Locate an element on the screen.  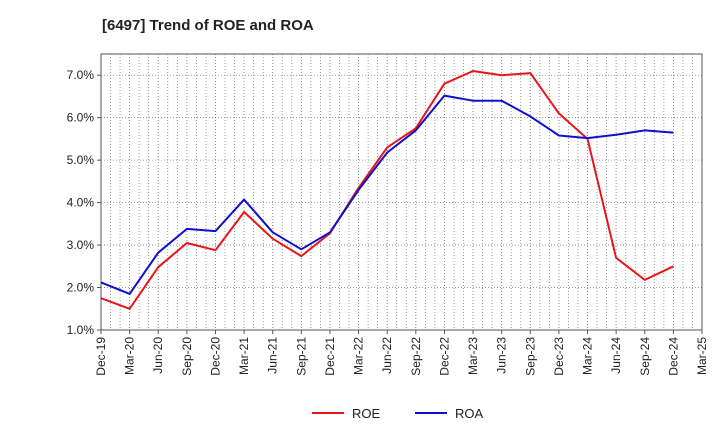
x-tick-label: Dec-23 is located at coordinates (559, 356).